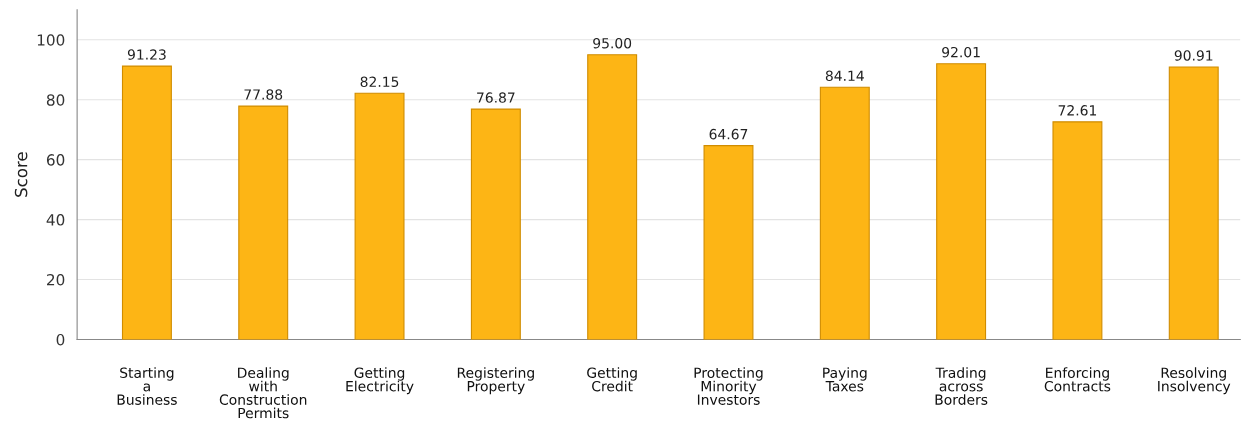 The height and width of the screenshot is (427, 1244). What do you see at coordinates (380, 381) in the screenshot?
I see `x-tick-label: Getting Electricity` at bounding box center [380, 381].